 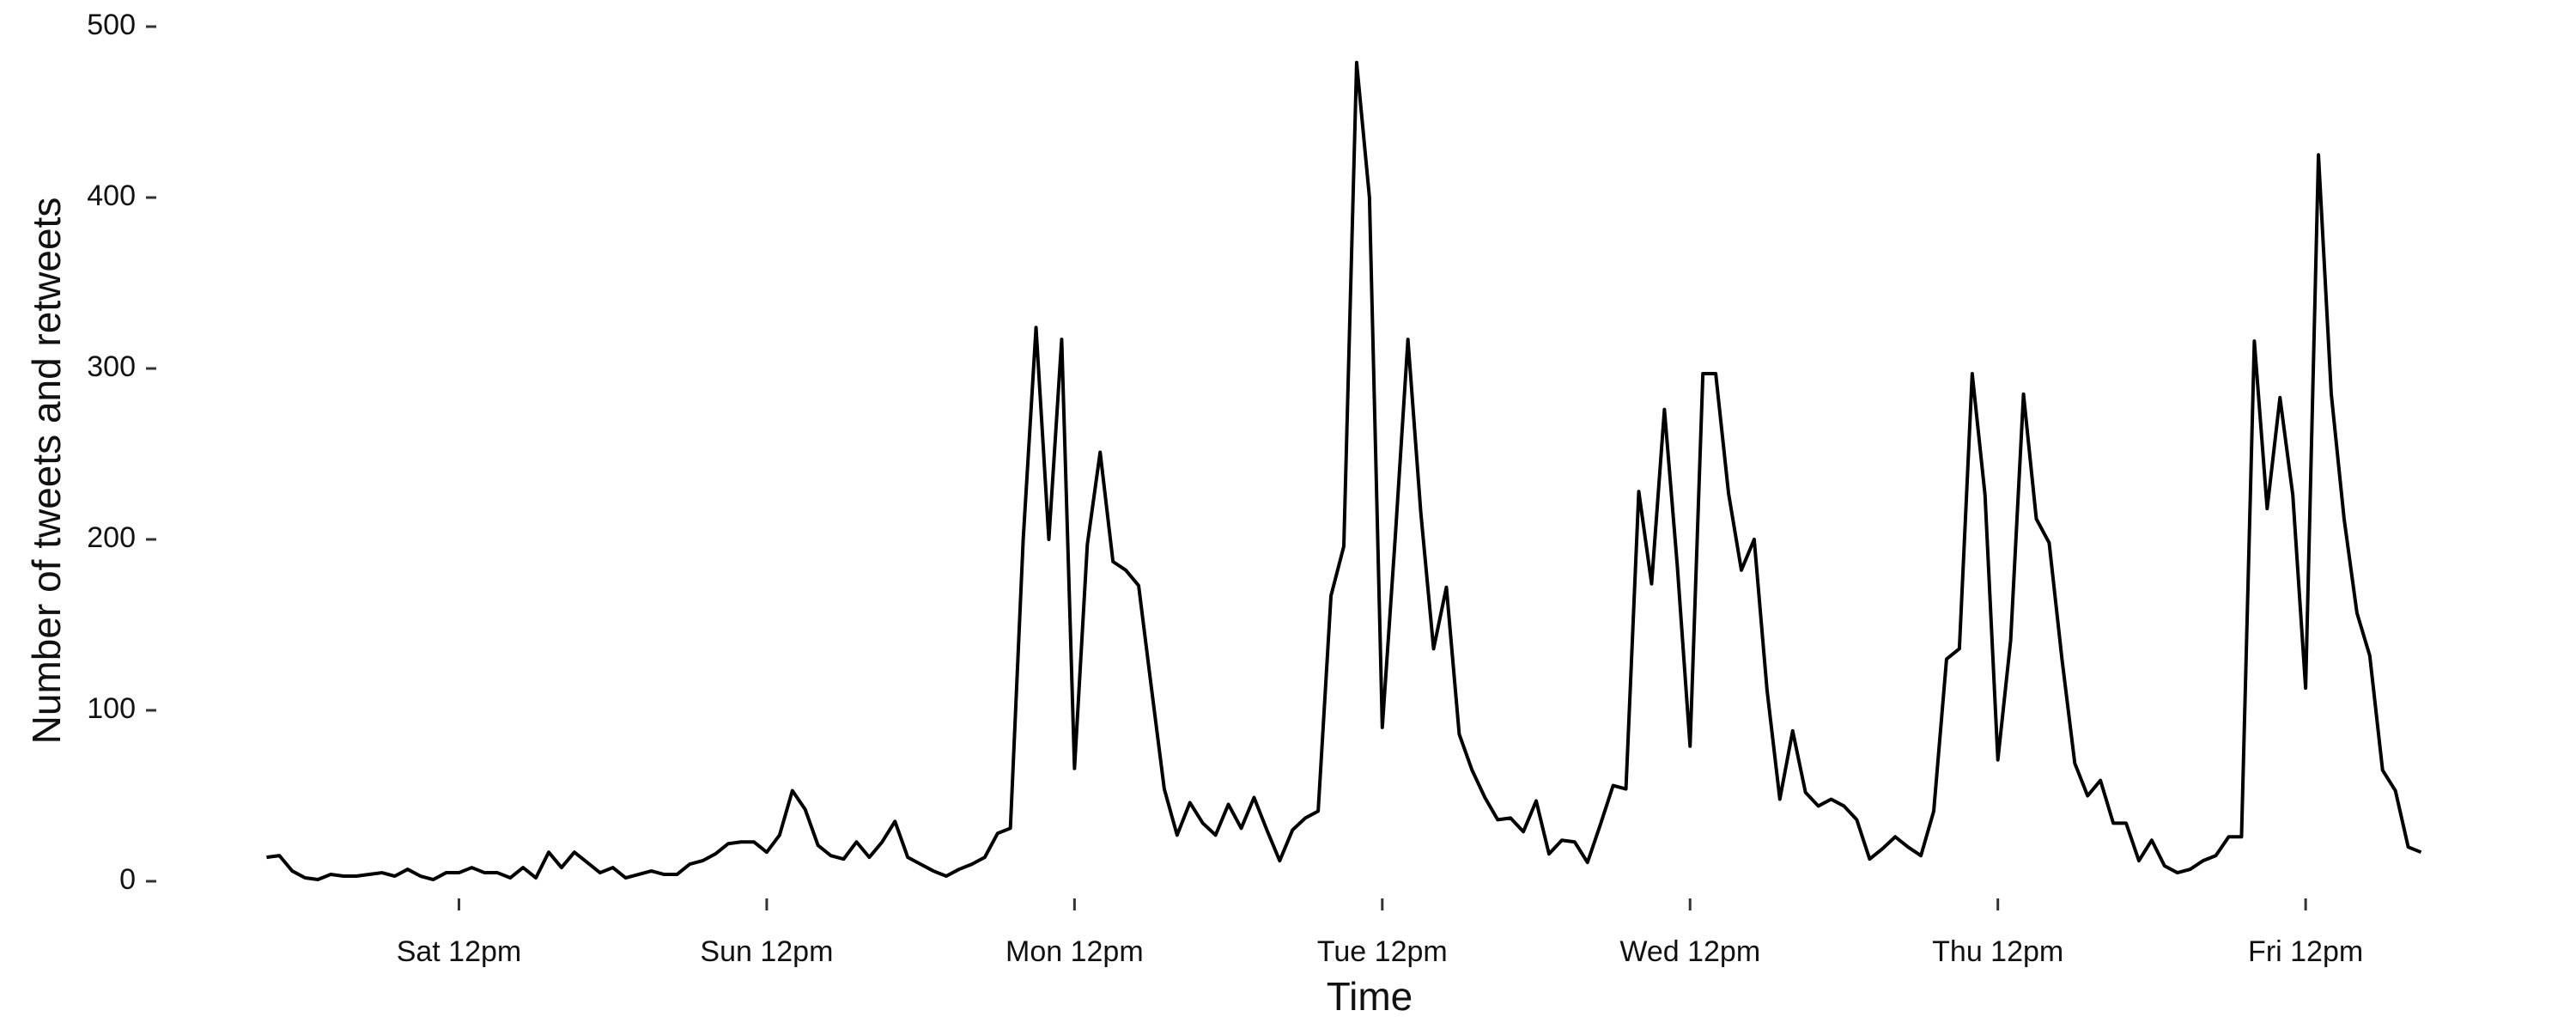 What do you see at coordinates (112, 537) in the screenshot?
I see `y-tick-label: 200` at bounding box center [112, 537].